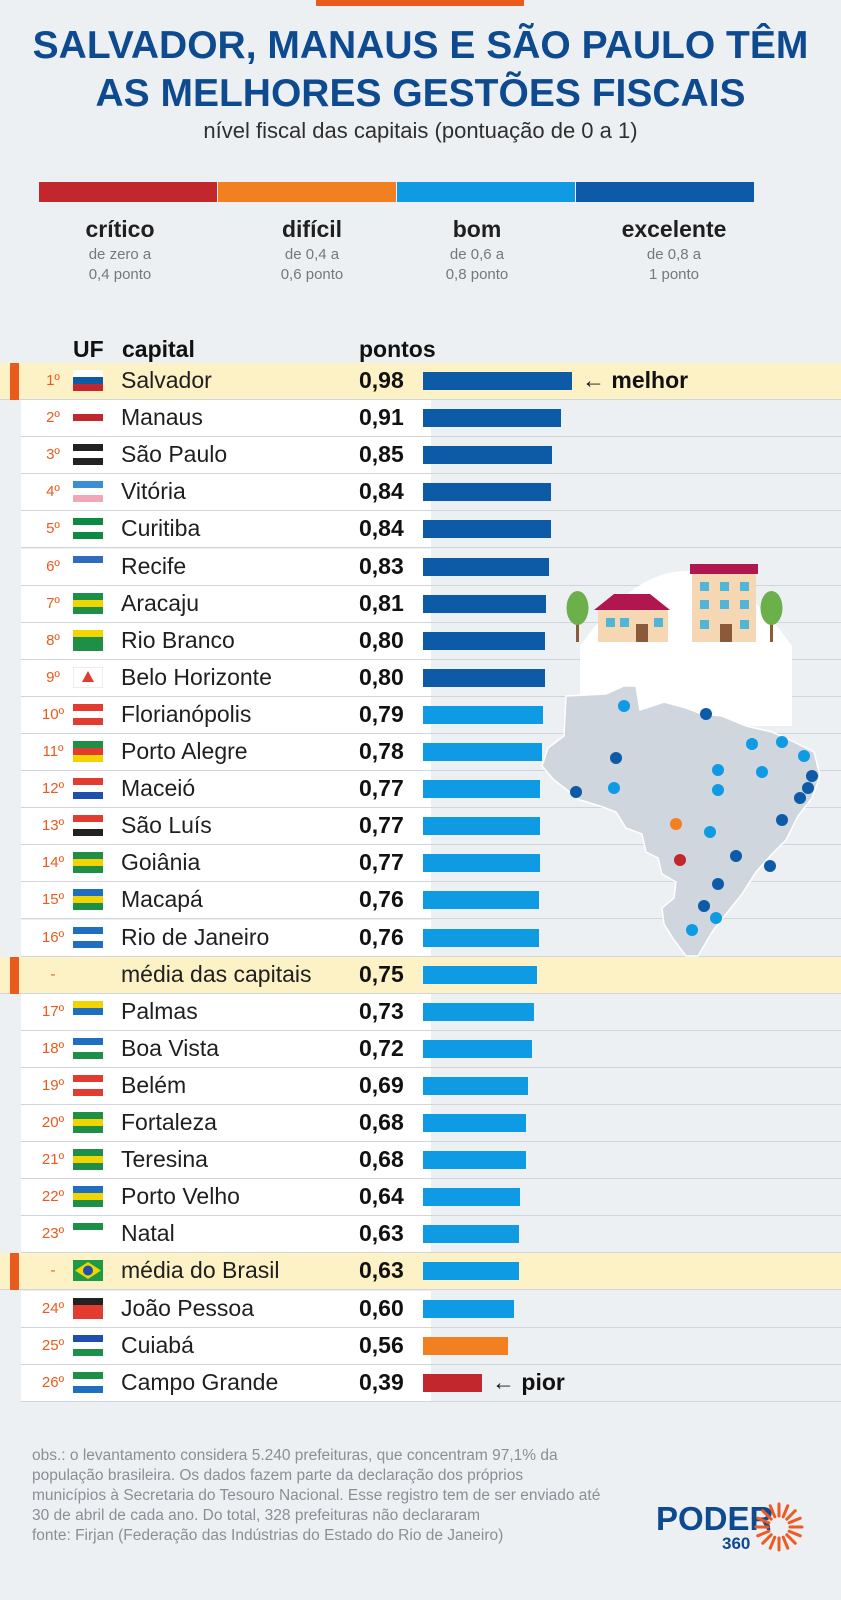 This screenshot has width=841, height=1600. What do you see at coordinates (53, 566) in the screenshot?
I see `rank-label: 6º` at bounding box center [53, 566].